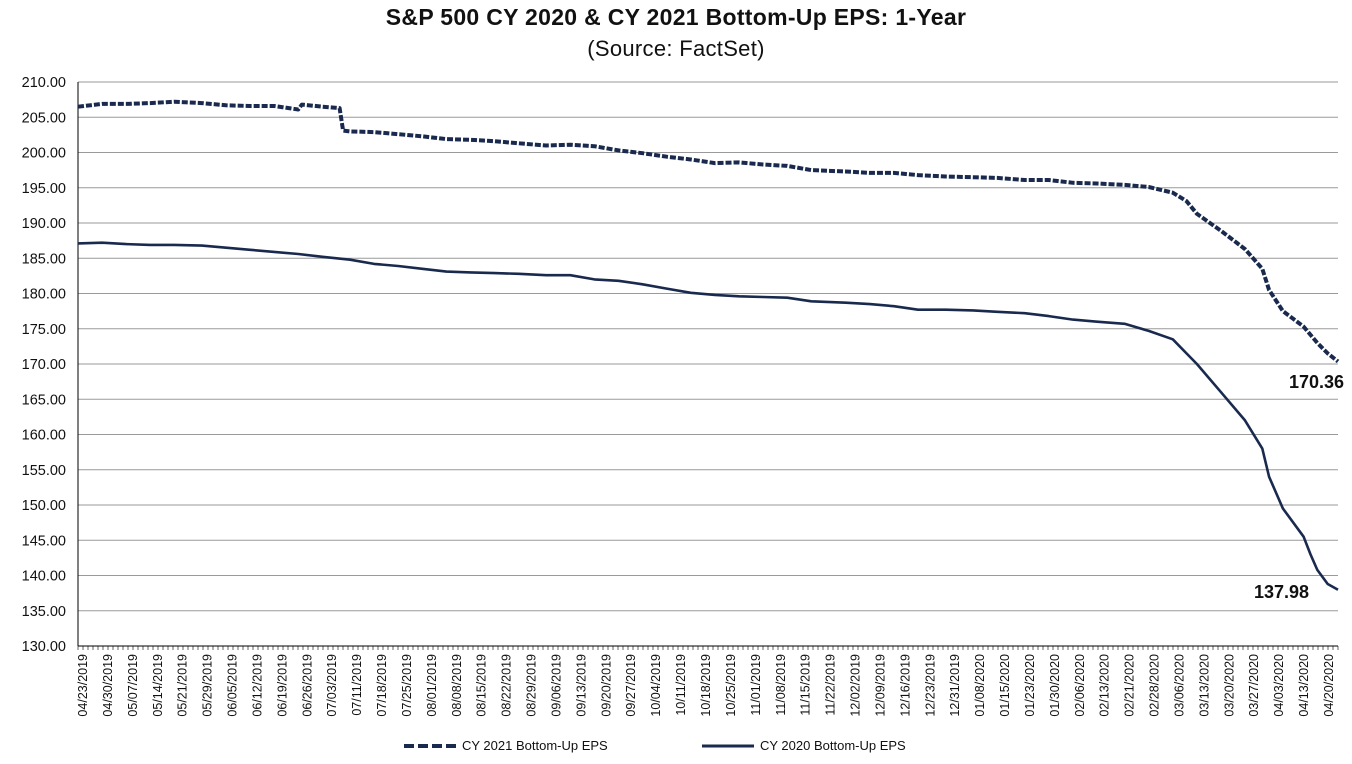  I want to click on x-tick-label: 08/15/2019, so click(482, 685).